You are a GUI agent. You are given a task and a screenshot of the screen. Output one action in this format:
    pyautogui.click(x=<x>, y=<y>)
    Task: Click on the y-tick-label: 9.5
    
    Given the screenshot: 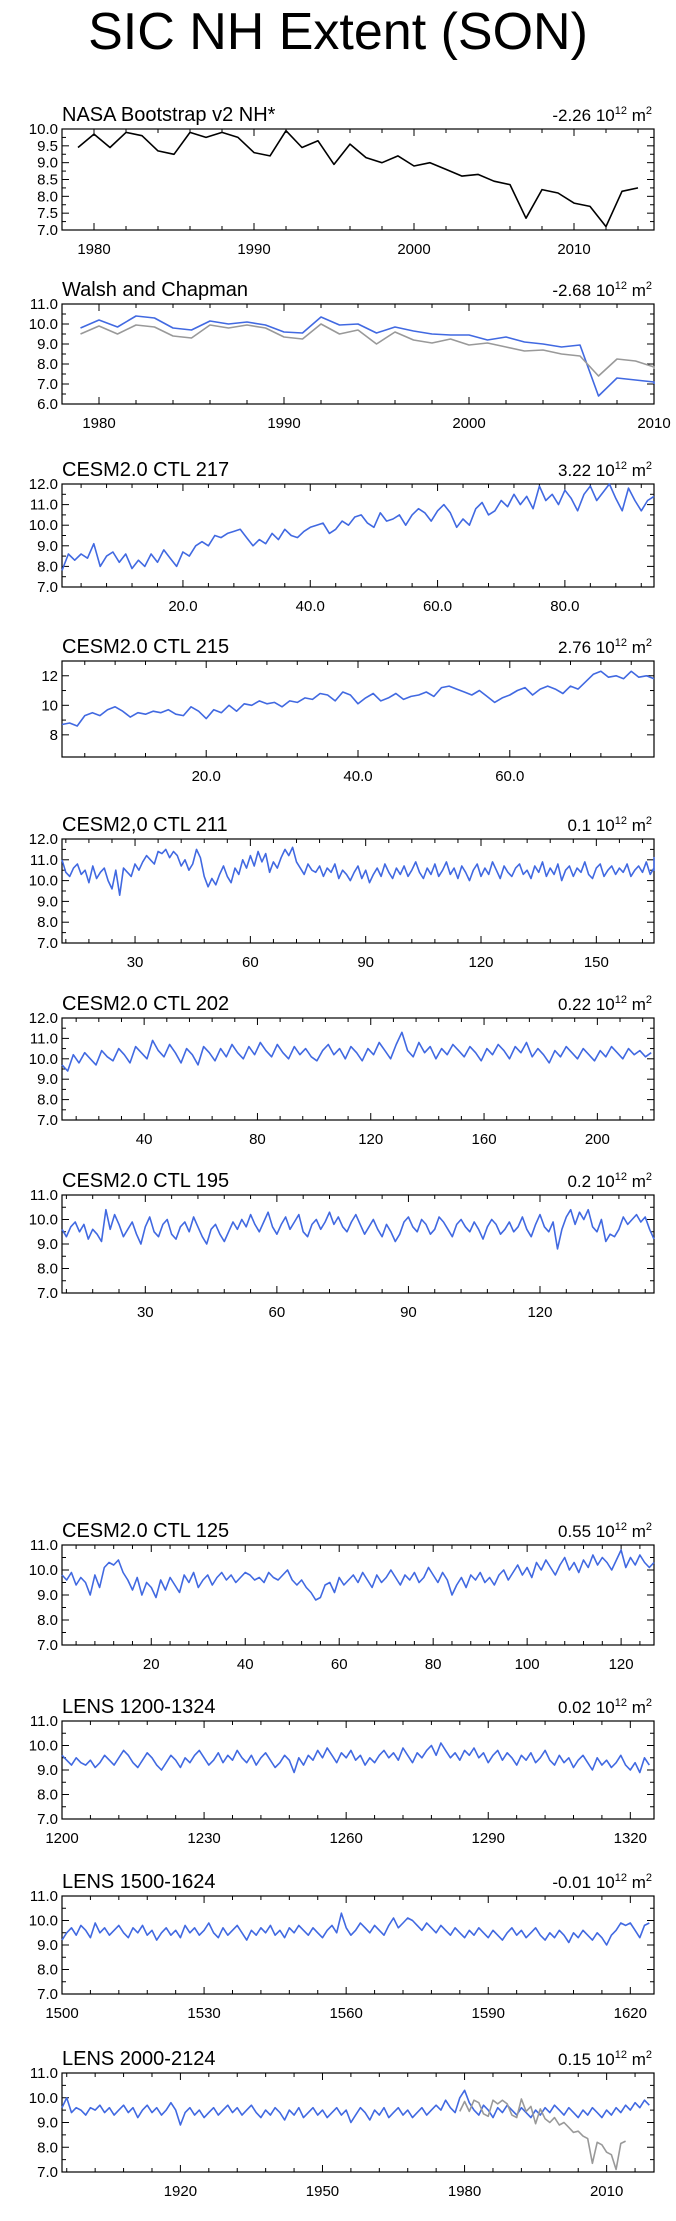 What is the action you would take?
    pyautogui.click(x=47, y=146)
    